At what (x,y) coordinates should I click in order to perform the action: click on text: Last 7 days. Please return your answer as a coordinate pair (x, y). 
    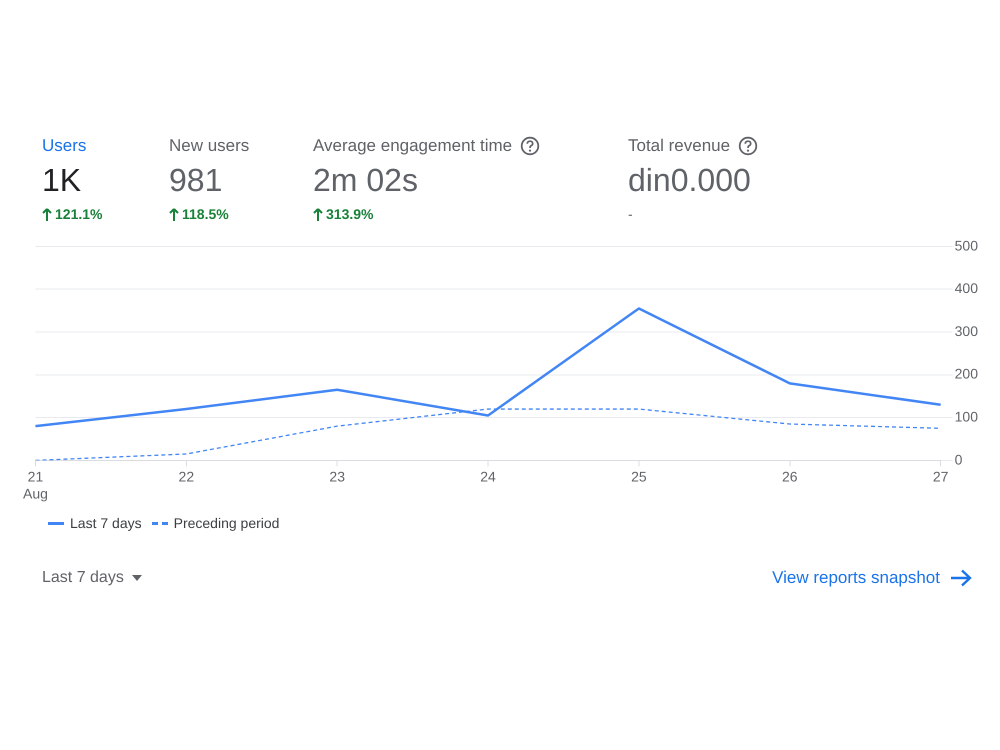
    Looking at the image, I should click on (83, 578).